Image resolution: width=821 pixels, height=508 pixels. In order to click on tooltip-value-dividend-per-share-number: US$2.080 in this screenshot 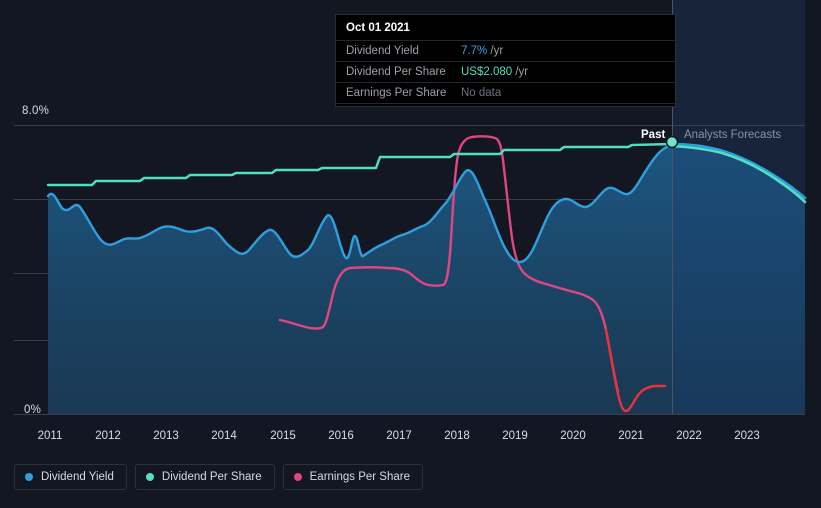, I will do `click(487, 72)`.